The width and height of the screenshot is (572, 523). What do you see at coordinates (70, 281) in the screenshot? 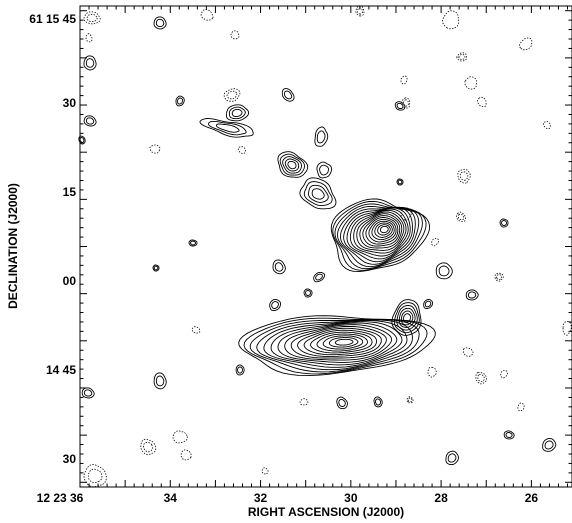
I see `y-tick-label: 00` at bounding box center [70, 281].